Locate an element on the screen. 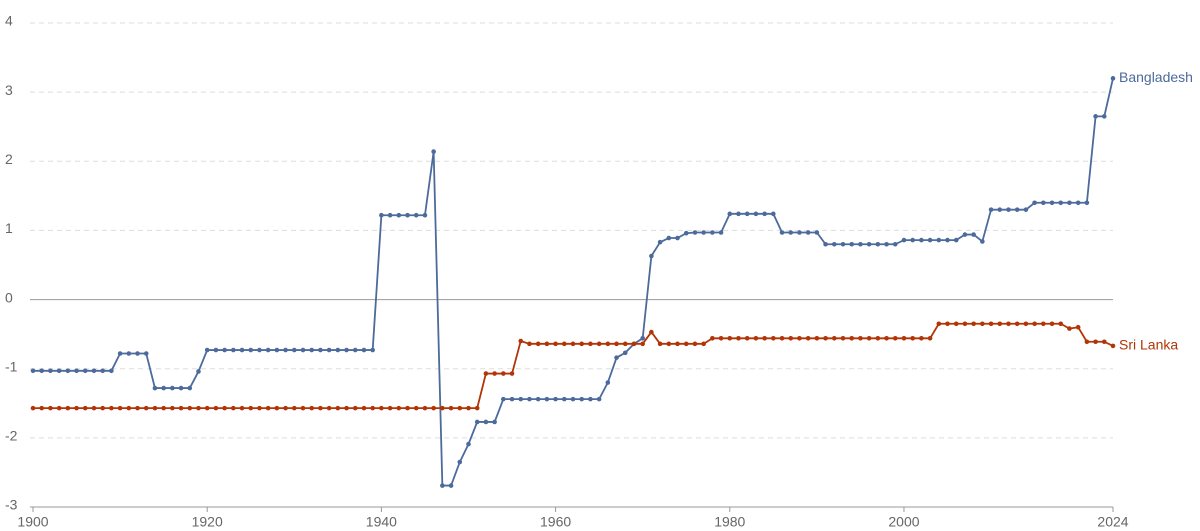 The height and width of the screenshot is (531, 1200). y-tick-label: -2 is located at coordinates (11, 436).